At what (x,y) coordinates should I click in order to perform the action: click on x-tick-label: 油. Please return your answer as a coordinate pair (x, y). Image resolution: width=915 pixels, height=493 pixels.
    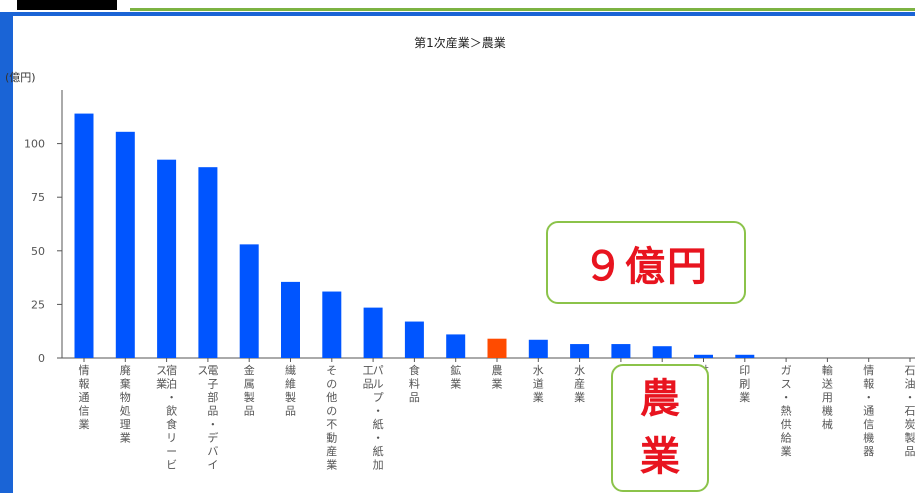
    Looking at the image, I should click on (910, 384).